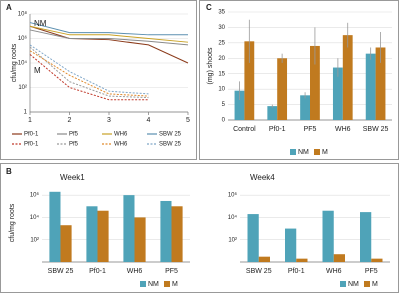  I want to click on y-tick-label: 10, so click(221, 90).